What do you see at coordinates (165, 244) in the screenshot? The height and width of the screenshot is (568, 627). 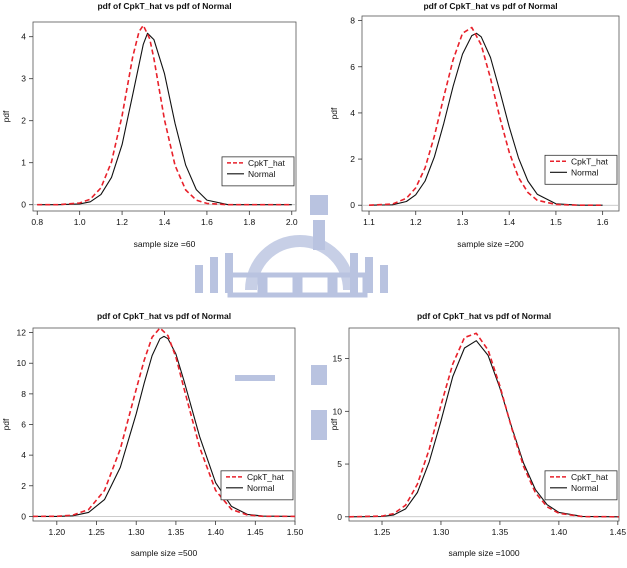 I see `x-axis-label: sample size =60` at bounding box center [165, 244].